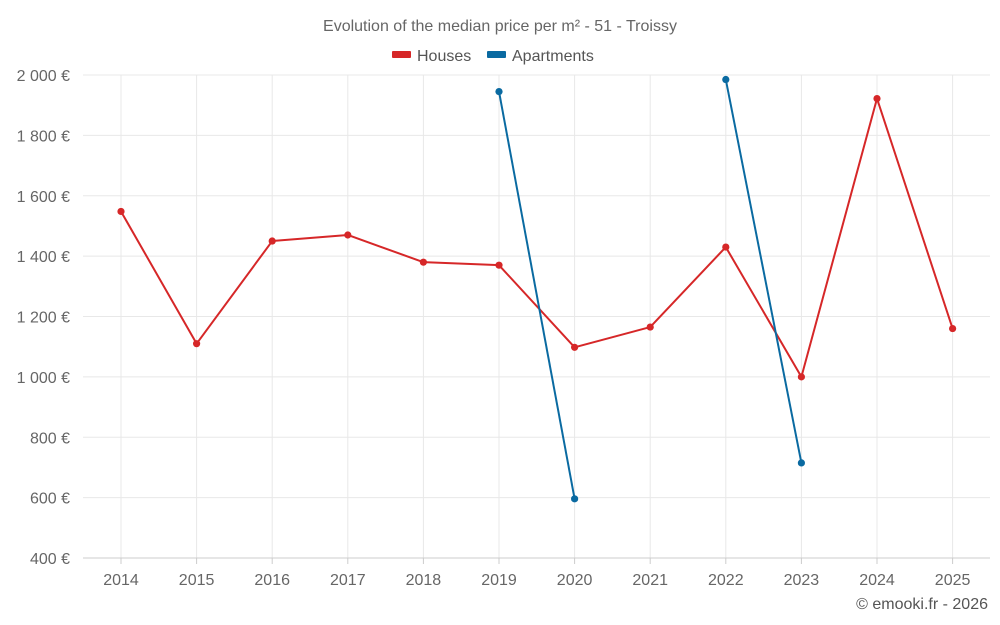  What do you see at coordinates (575, 580) in the screenshot?
I see `x-tick-label: 2020` at bounding box center [575, 580].